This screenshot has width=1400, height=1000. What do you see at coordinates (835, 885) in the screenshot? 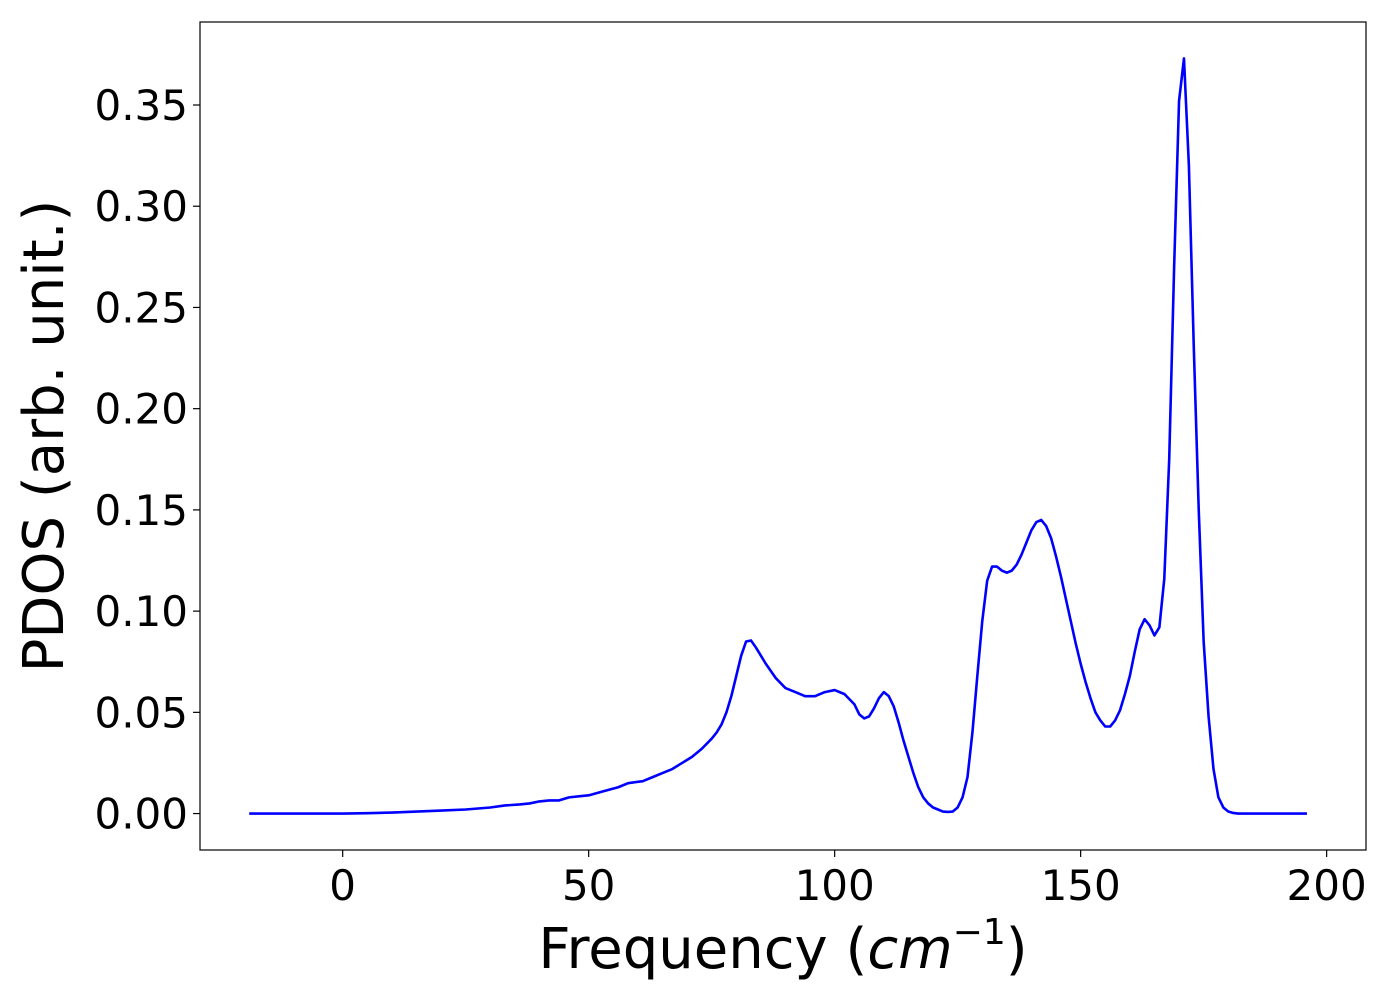
I see `x-tick-label: 100` at bounding box center [835, 885].